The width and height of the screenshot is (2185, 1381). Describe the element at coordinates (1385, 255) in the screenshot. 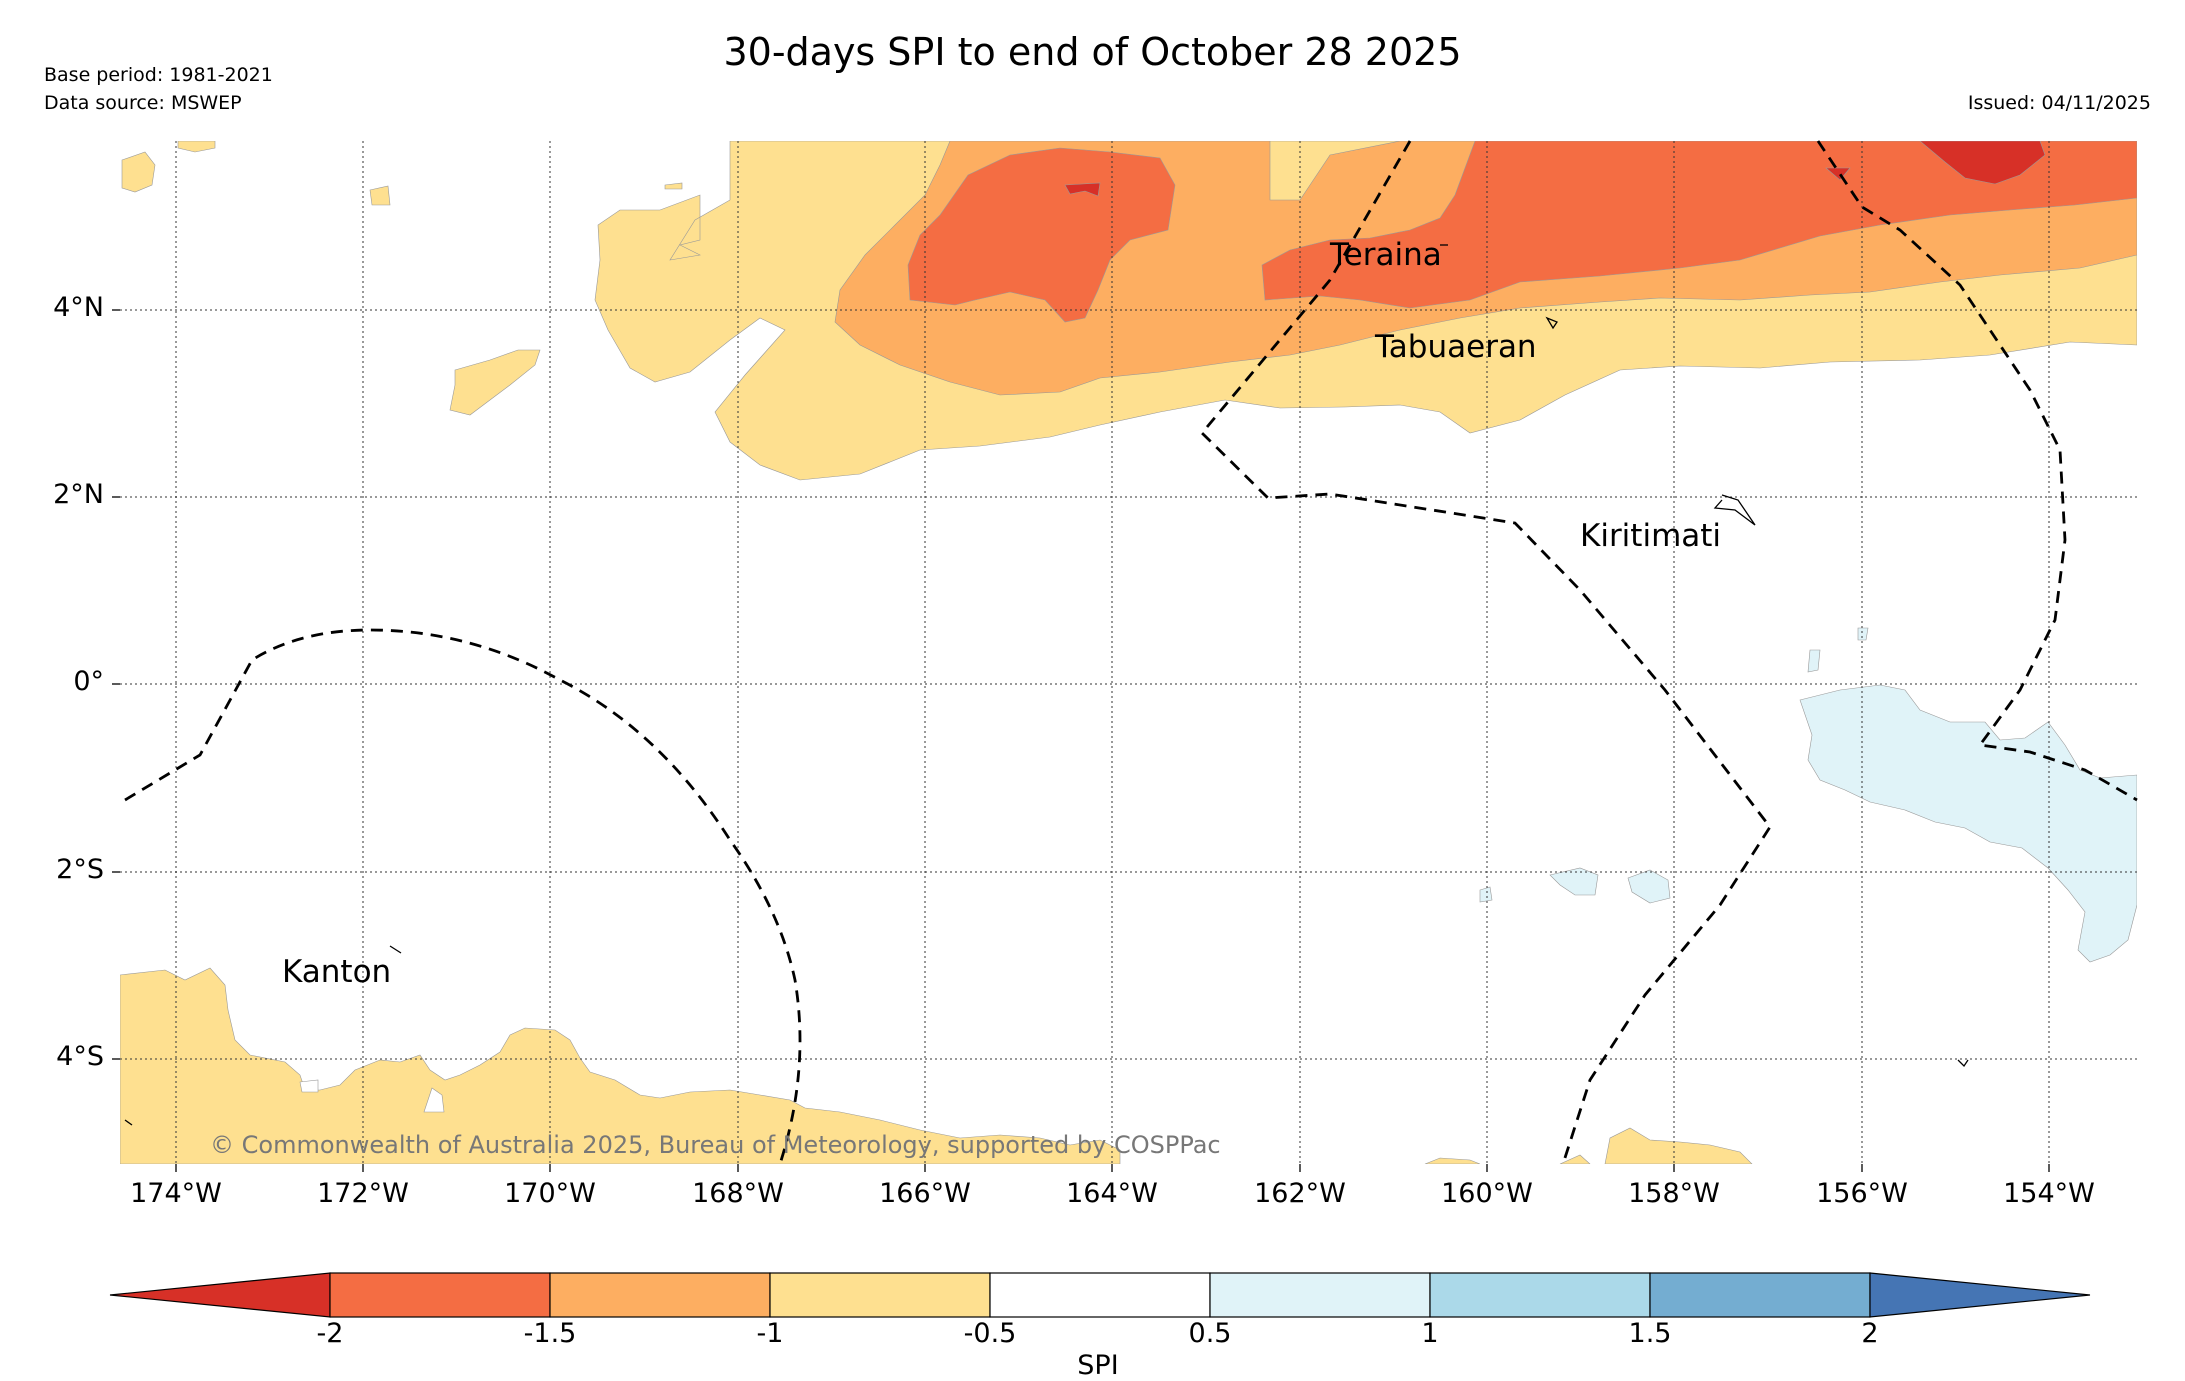

I see `place-label-teraina: Teraina` at that location.